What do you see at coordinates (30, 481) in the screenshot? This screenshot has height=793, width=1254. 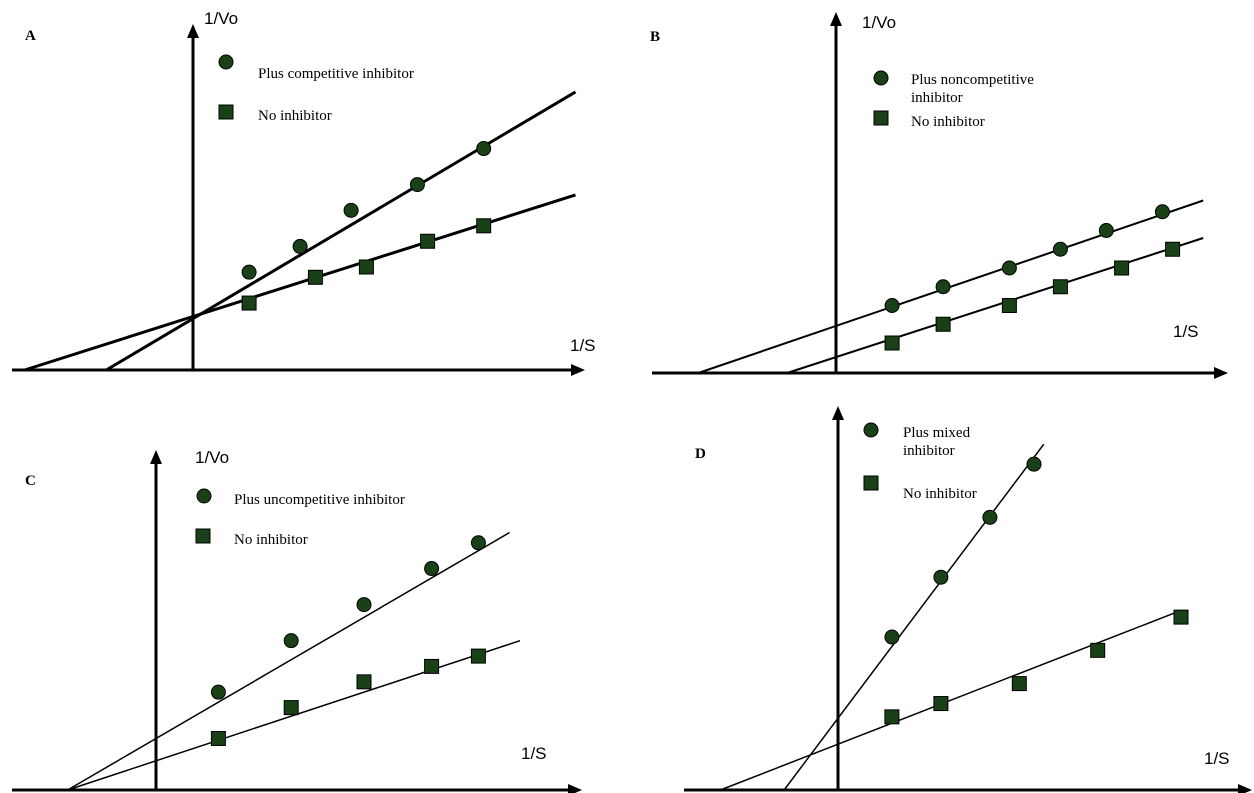 I see `panel-c-letter: C` at bounding box center [30, 481].